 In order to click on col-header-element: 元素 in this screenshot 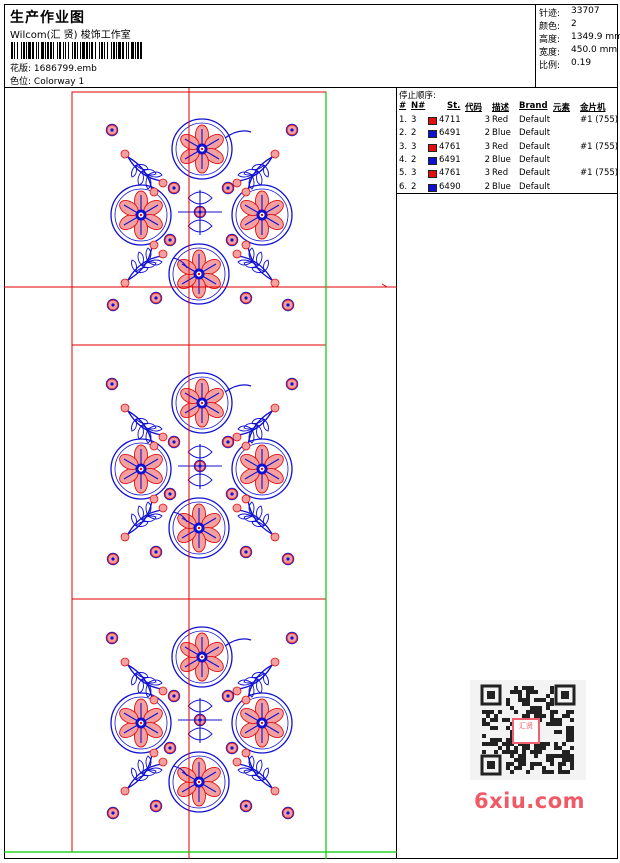, I will do `click(562, 108)`.